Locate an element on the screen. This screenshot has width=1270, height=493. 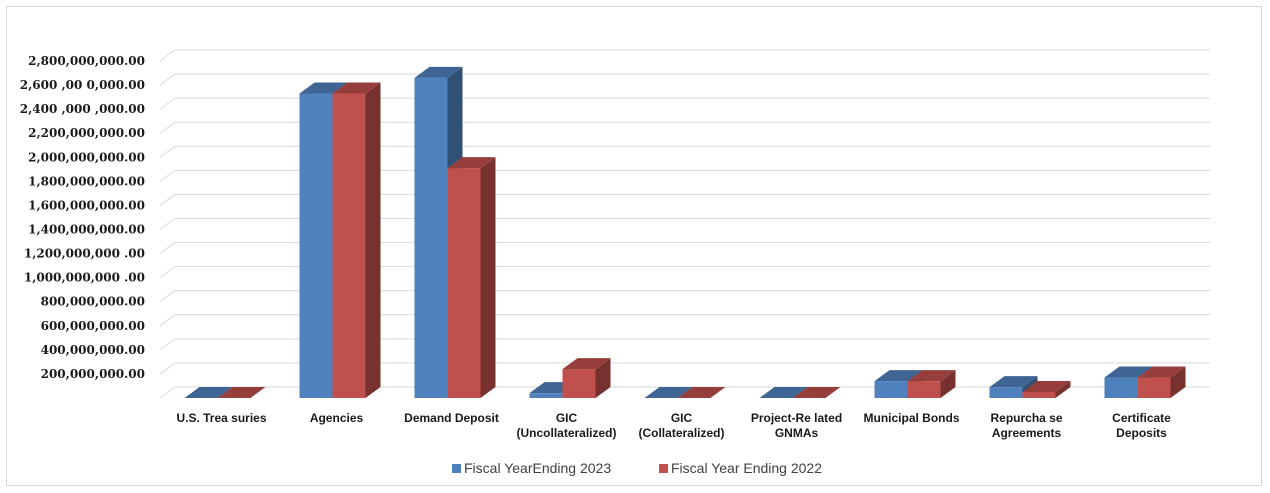
y-tick-label: 2,600 ,00 0,000.00 is located at coordinates (82, 85).